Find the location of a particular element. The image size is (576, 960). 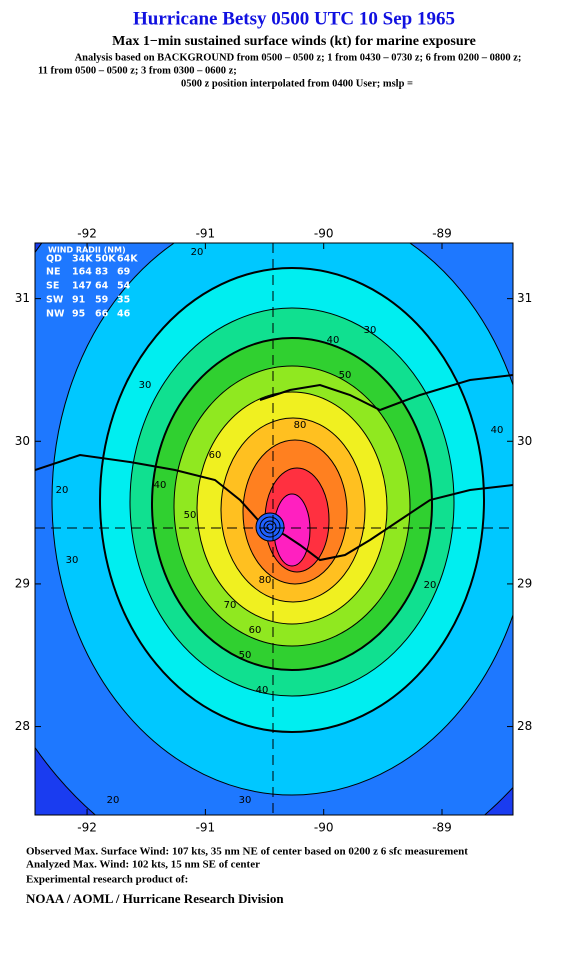

radii-cell: SE is located at coordinates (52, 286).